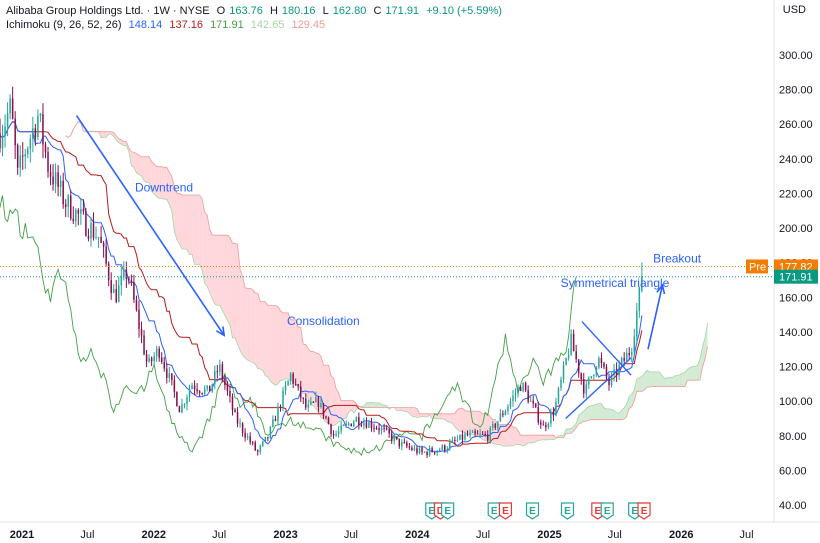 This screenshot has height=543, width=820. What do you see at coordinates (757, 266) in the screenshot?
I see `pre-market-tag` at bounding box center [757, 266].